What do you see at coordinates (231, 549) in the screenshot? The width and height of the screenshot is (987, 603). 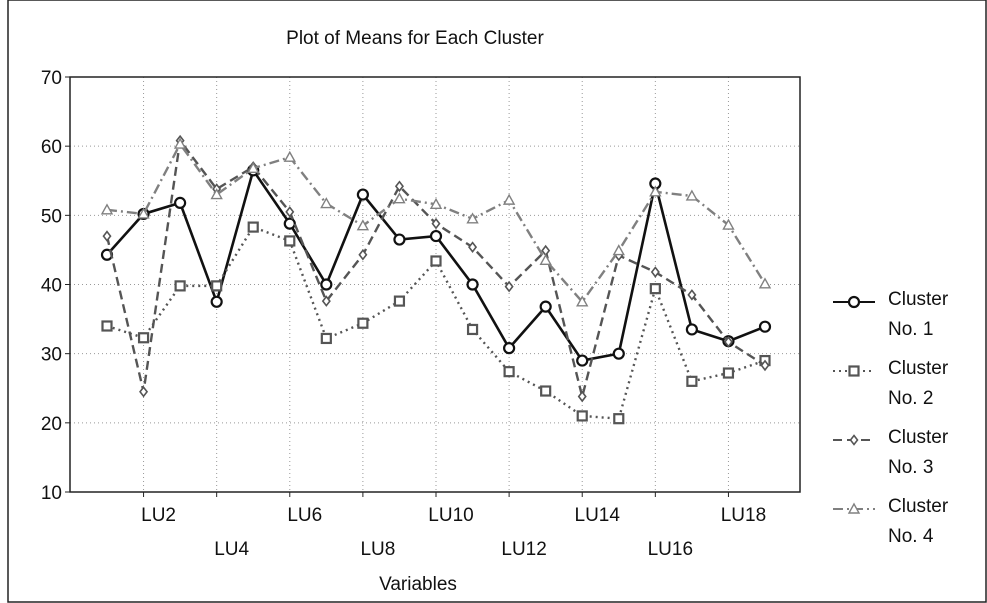 I see `x-tick-label: LU4` at bounding box center [231, 549].